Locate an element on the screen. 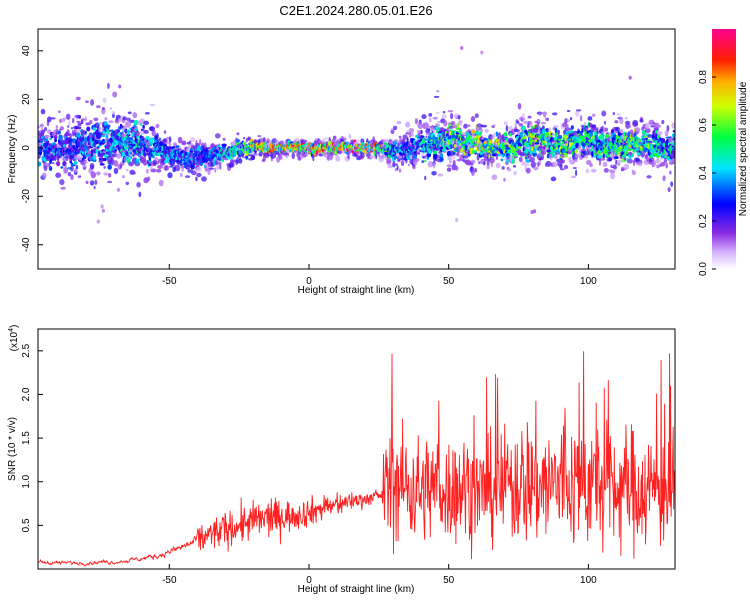 The height and width of the screenshot is (600, 750). x-tick-label: -50 is located at coordinates (169, 580).